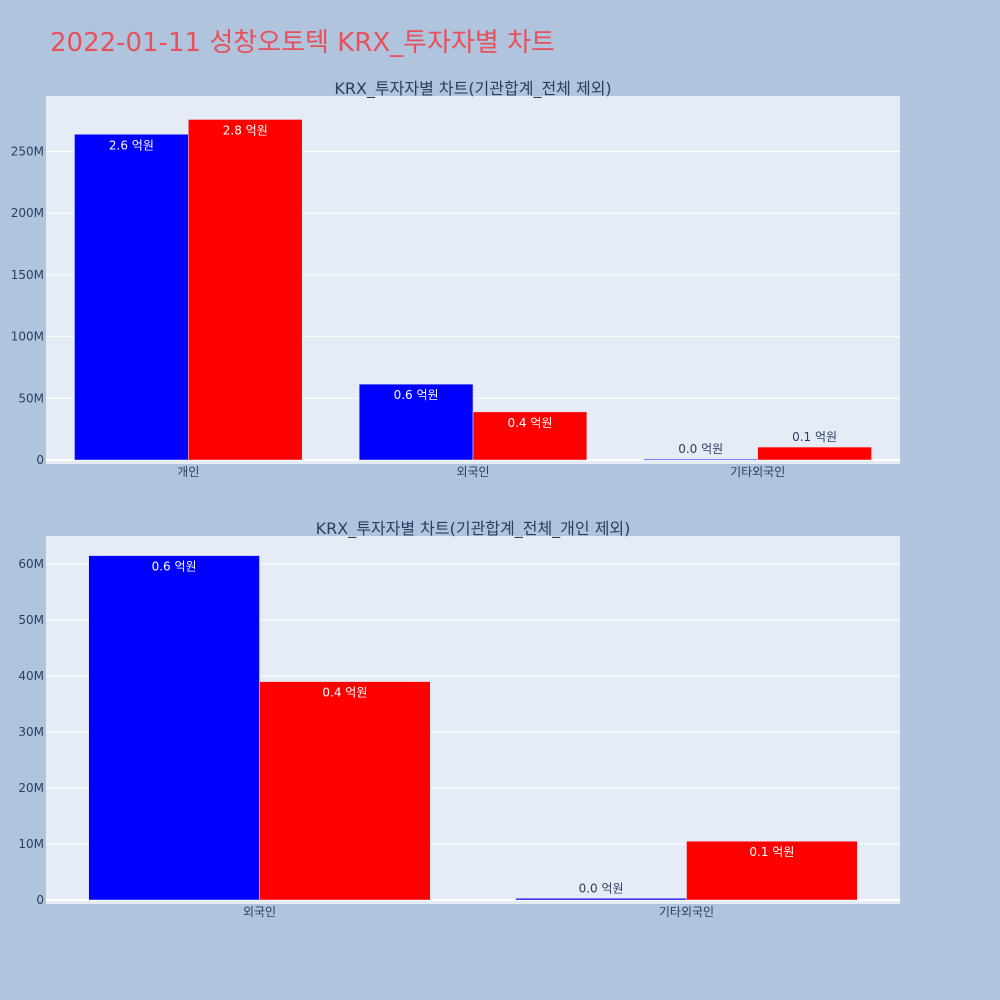 The width and height of the screenshot is (1000, 1000). I want to click on chart-title: KRX_투자자별 차트(기관합계_전체 제외), so click(472, 89).